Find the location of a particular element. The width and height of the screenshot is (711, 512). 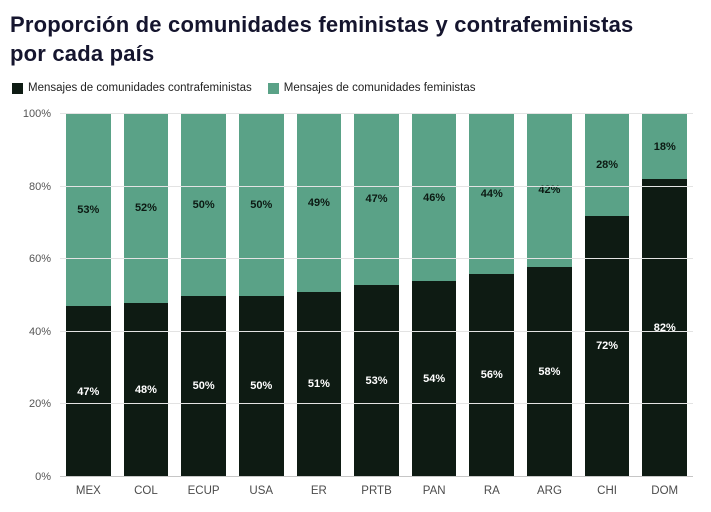

segment-contrafeministas: 47% is located at coordinates (88, 392).